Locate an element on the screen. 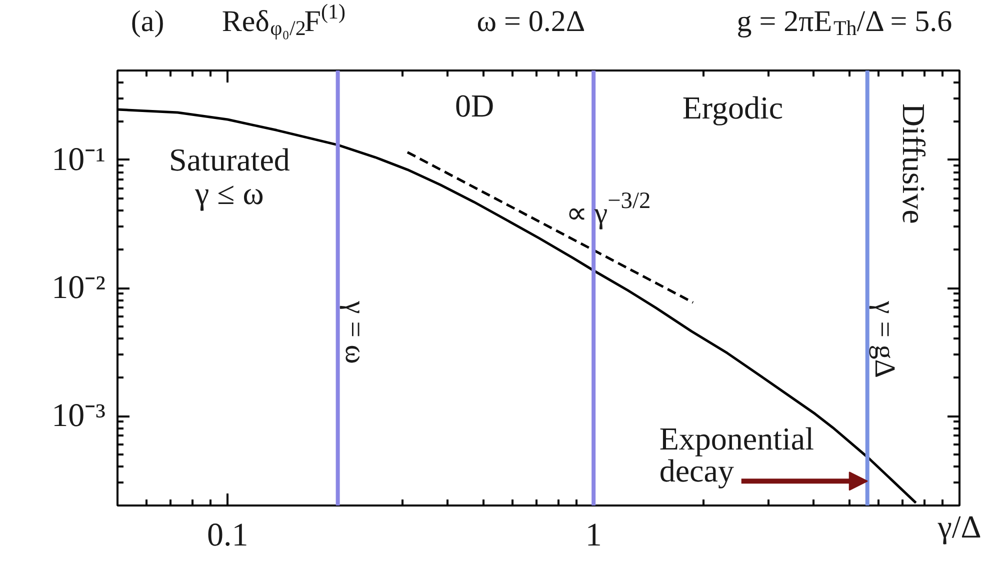  x-tick-label: 1 is located at coordinates (593, 536).